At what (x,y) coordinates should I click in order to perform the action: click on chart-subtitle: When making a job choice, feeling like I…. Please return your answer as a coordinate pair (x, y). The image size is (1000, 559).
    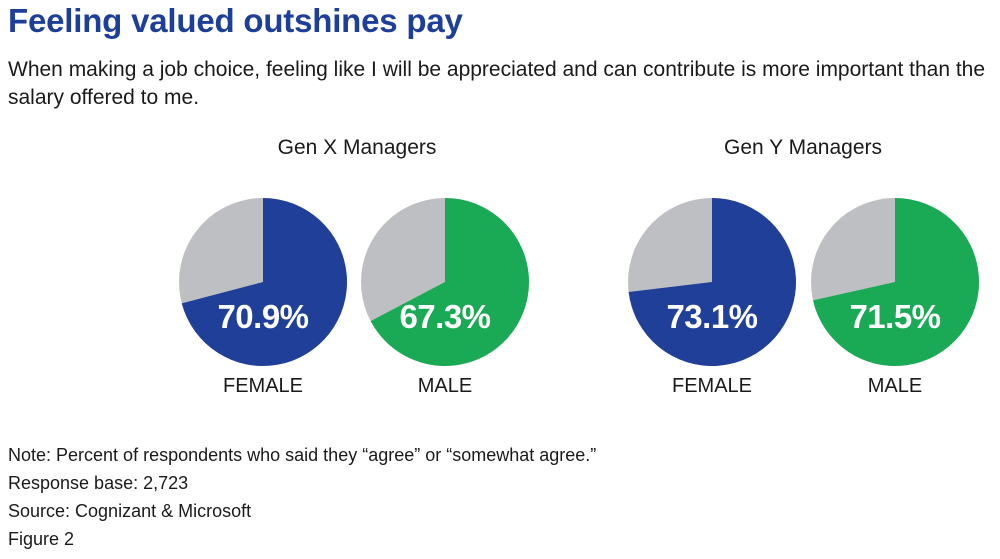
    Looking at the image, I should click on (497, 83).